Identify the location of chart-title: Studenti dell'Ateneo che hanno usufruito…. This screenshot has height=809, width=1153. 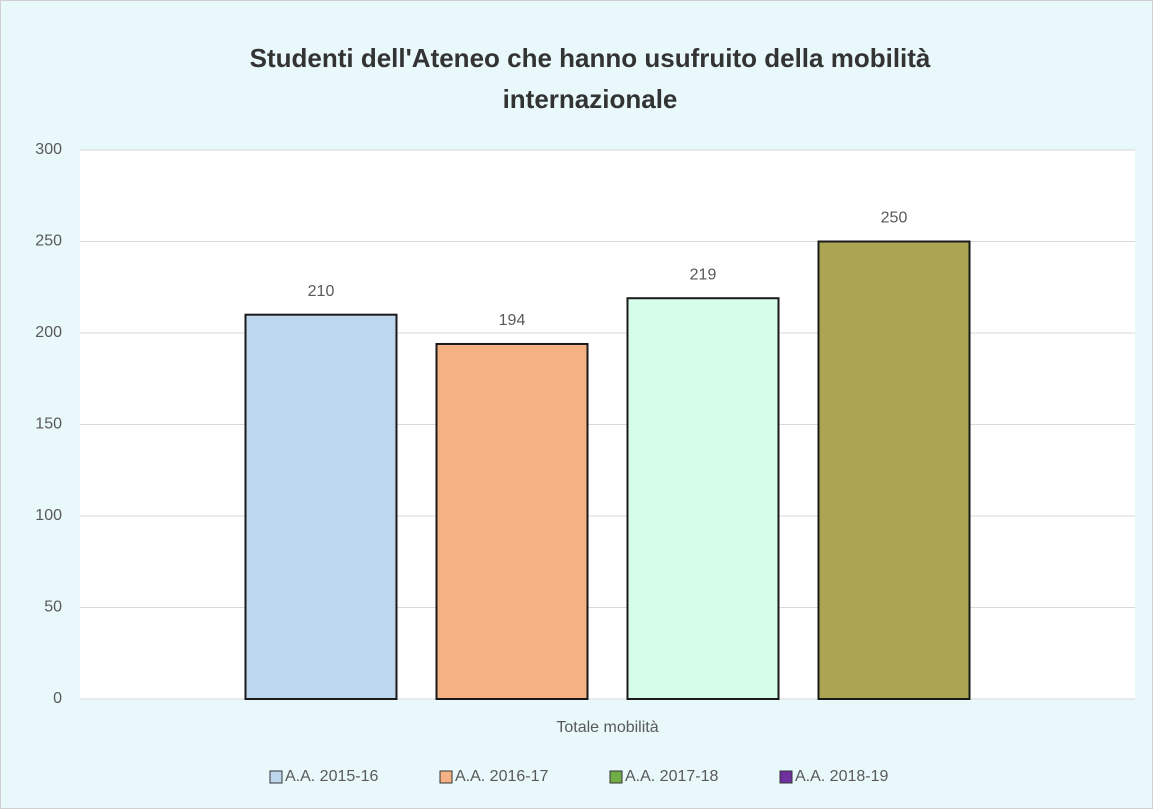
(590, 78).